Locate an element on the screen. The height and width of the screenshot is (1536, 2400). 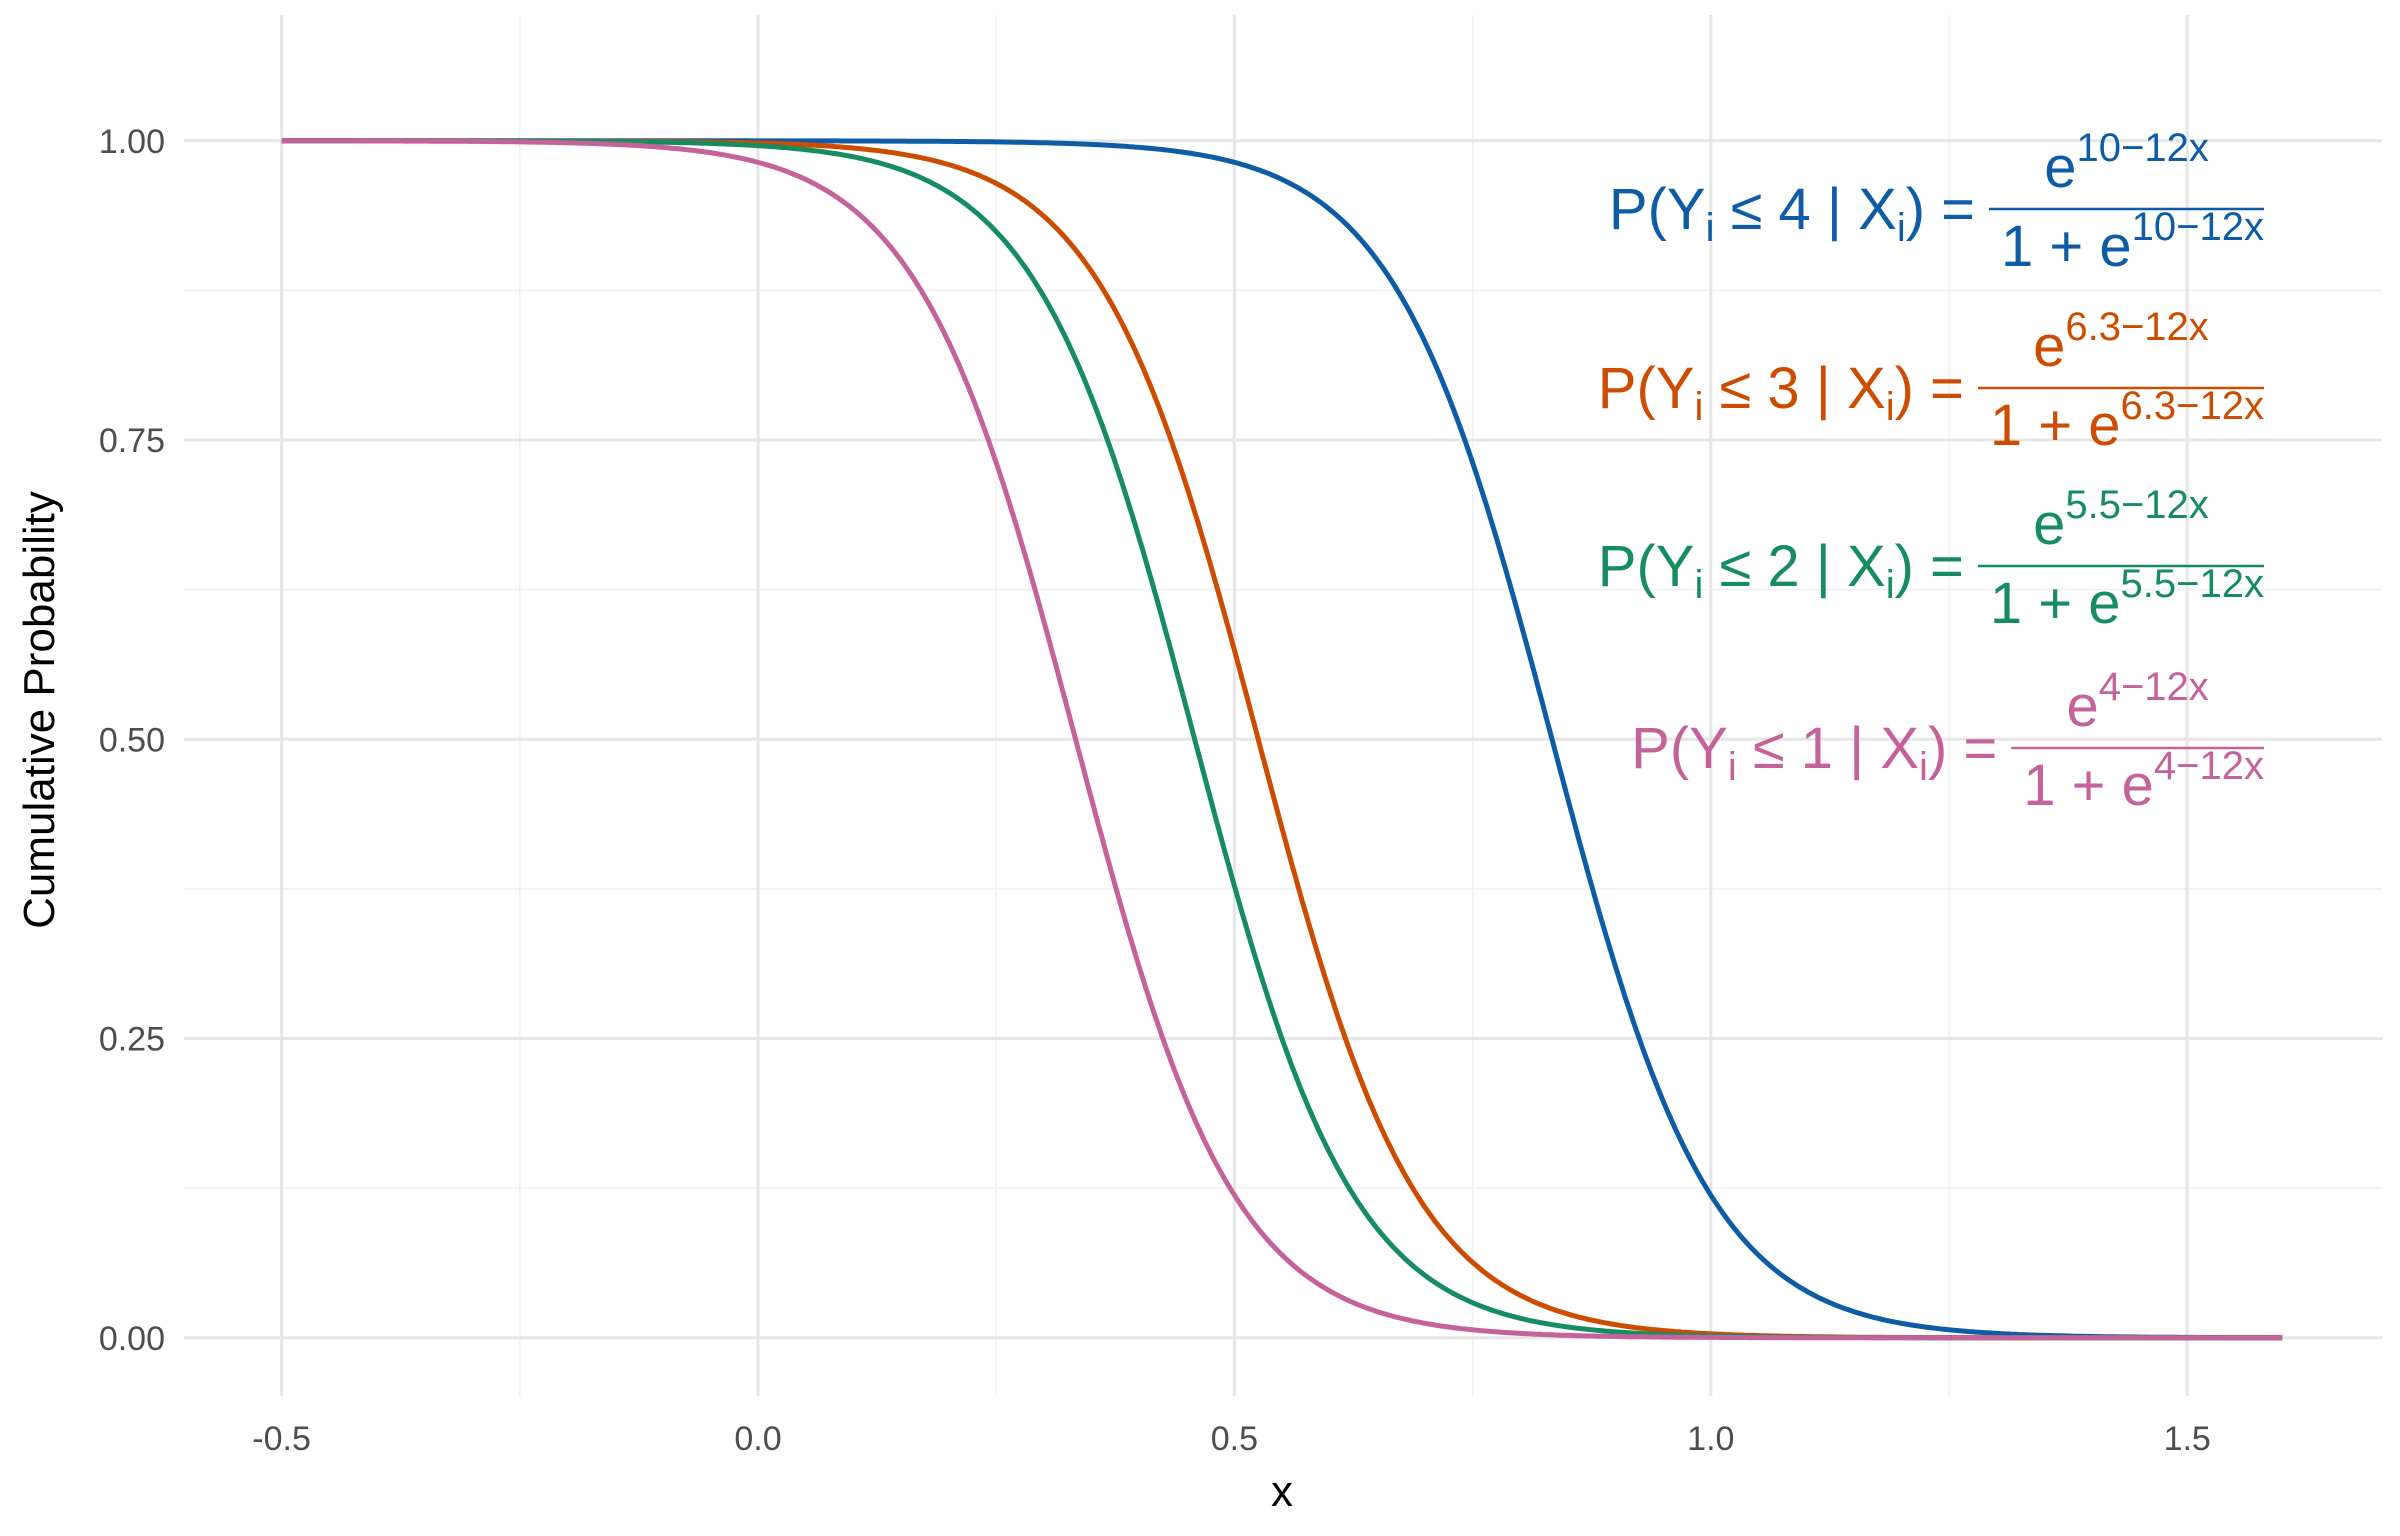
x-tick-label: 0.5 is located at coordinates (1234, 1439).